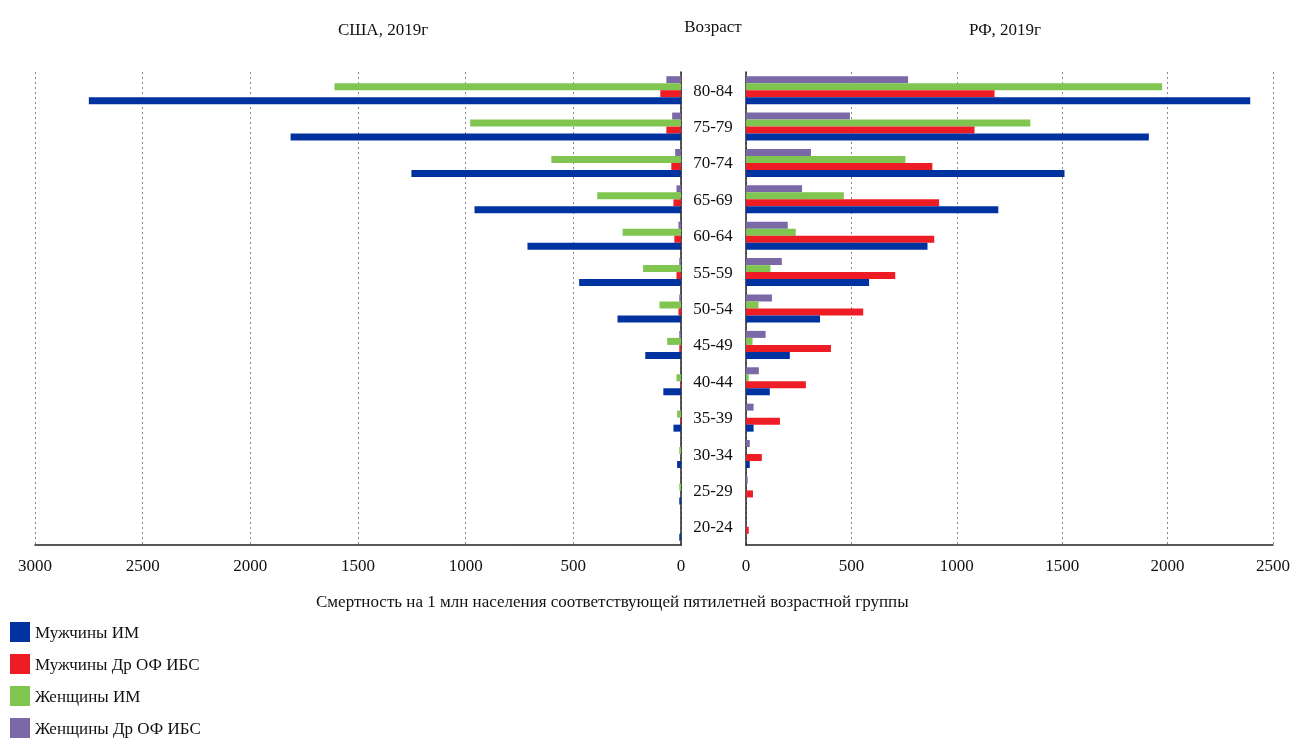  I want to click on y-tick-label: 65-69, so click(713, 199).